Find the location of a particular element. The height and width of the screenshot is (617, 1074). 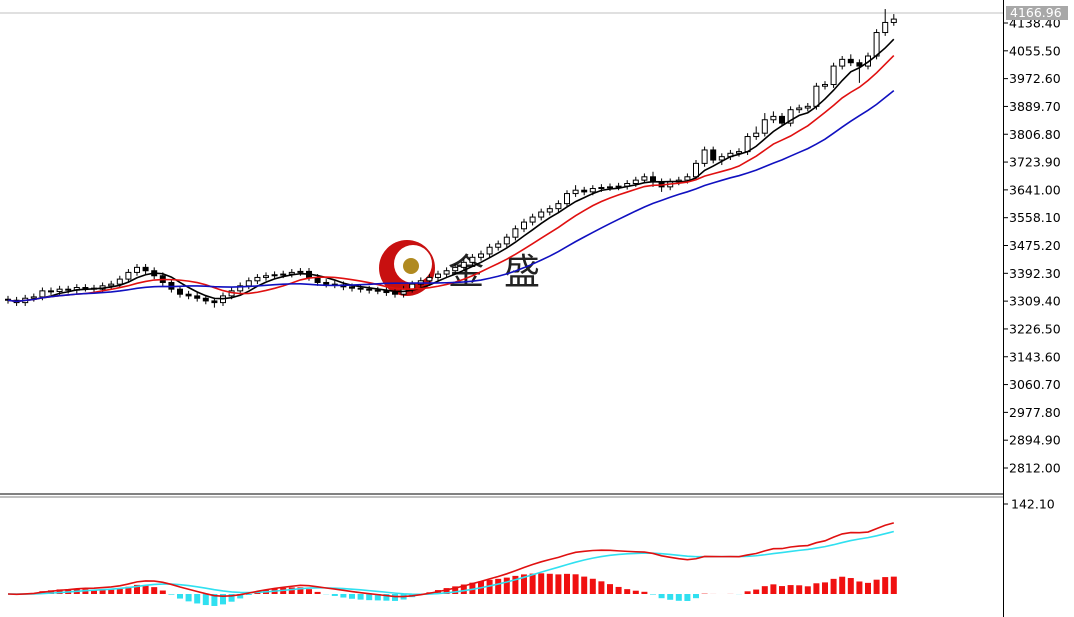

macd-panel is located at coordinates (452, 564).